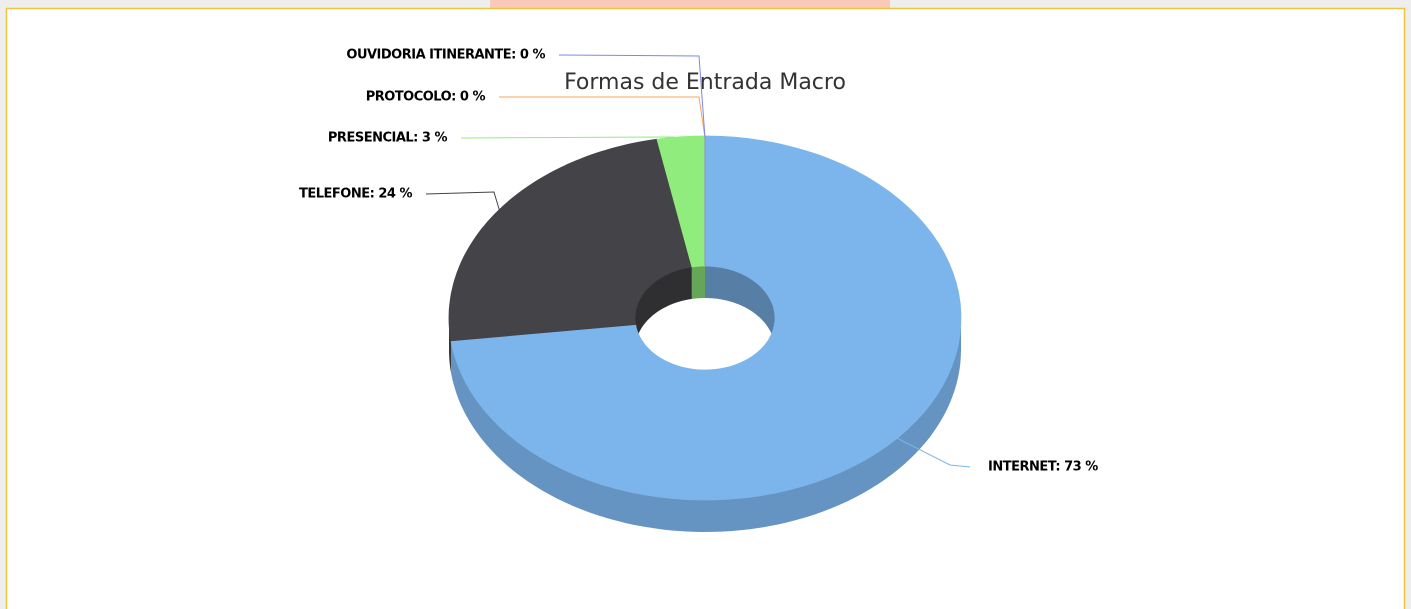 The width and height of the screenshot is (1411, 609). Describe the element at coordinates (706, 425) in the screenshot. I see `slice-side` at that location.